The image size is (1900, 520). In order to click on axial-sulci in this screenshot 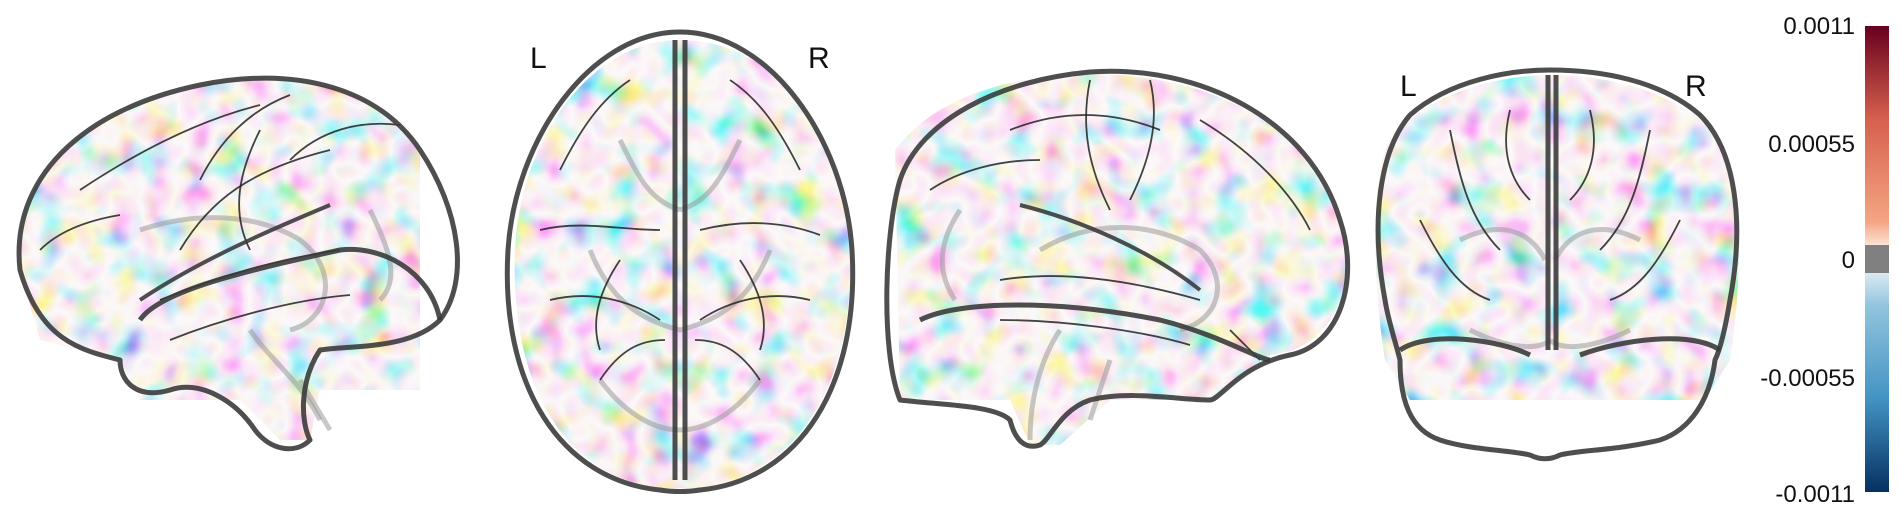, I will do `click(680, 230)`.